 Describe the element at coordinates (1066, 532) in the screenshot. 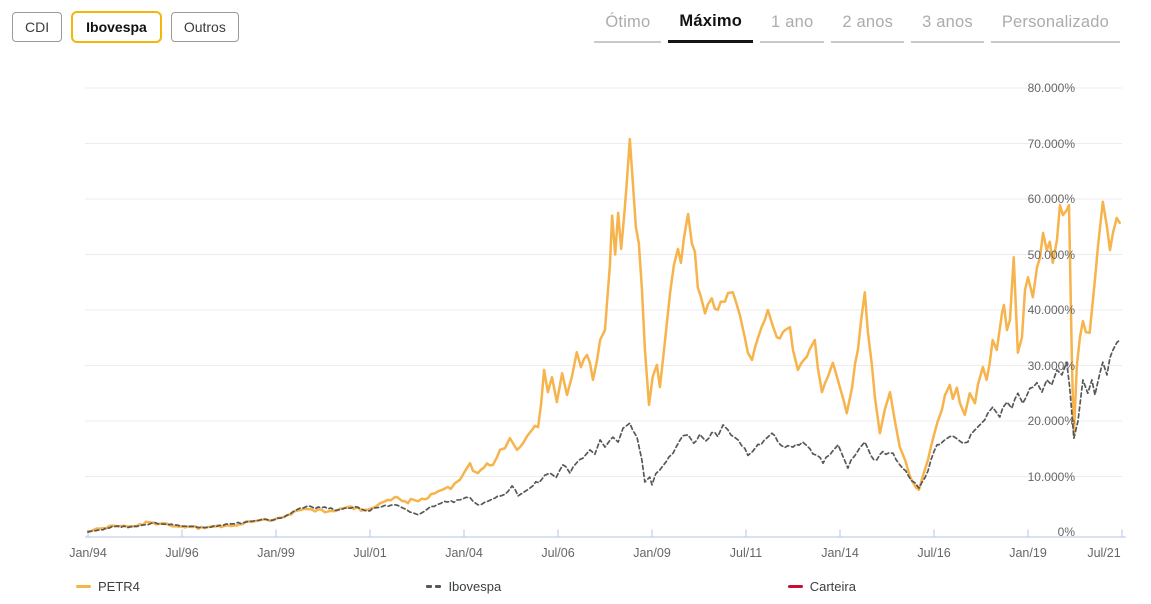

I see `y-axis-label: 0%` at that location.